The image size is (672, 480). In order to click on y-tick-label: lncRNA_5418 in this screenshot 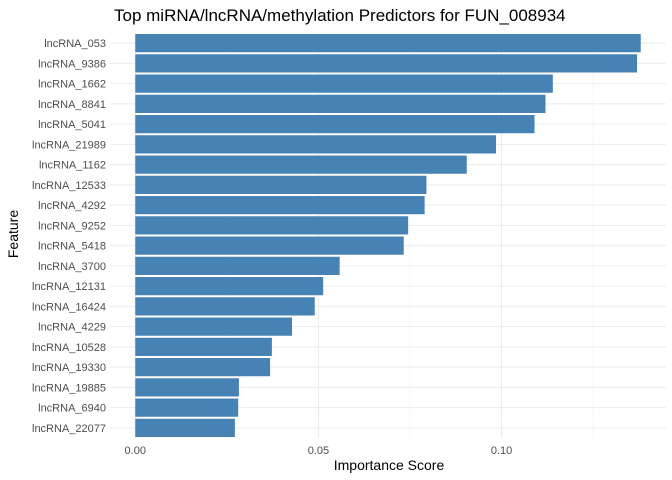, I will do `click(72, 247)`.